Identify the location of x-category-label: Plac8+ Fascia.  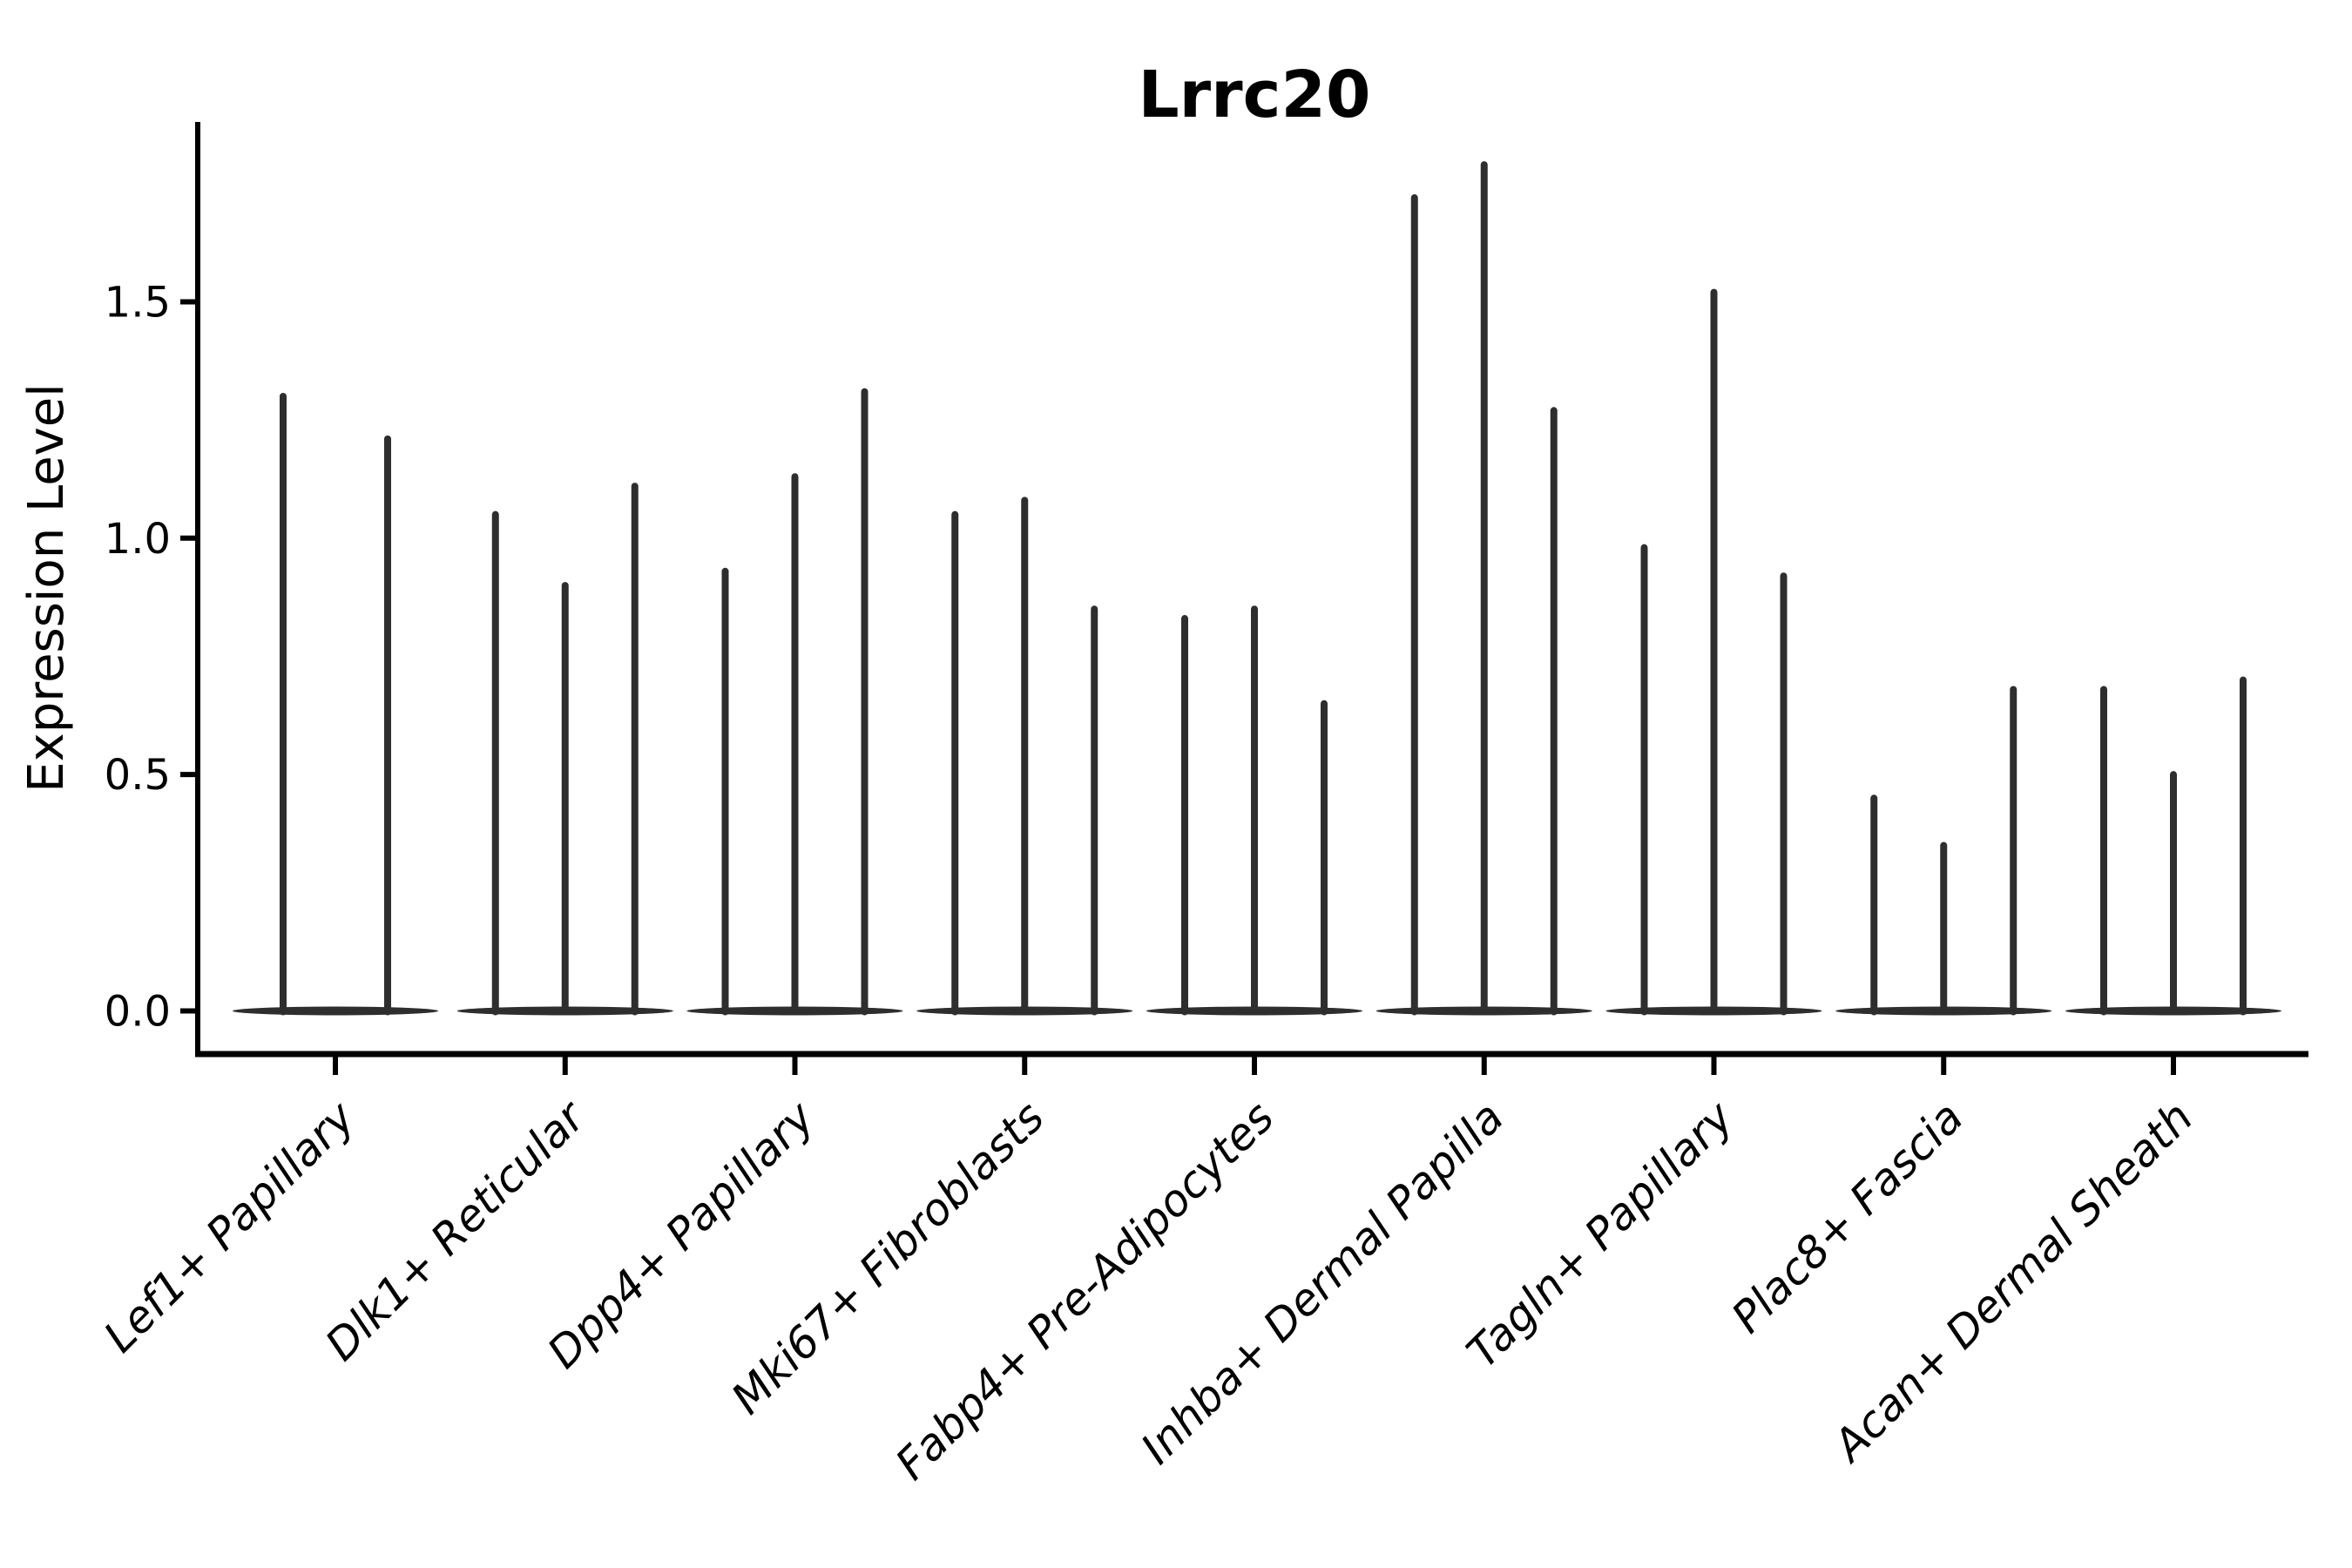
(1847, 1217).